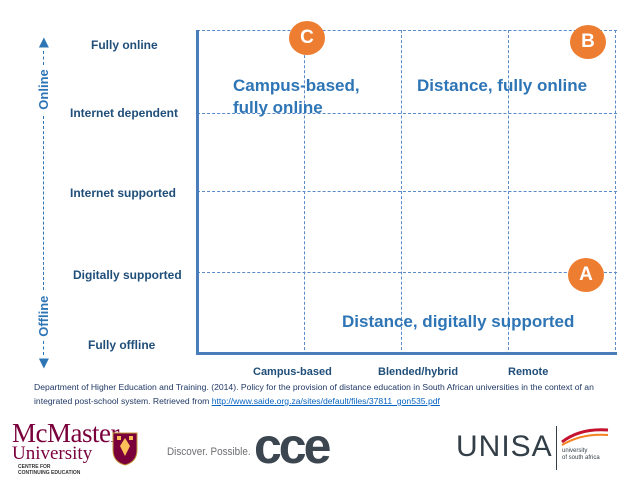 The width and height of the screenshot is (638, 485). Describe the element at coordinates (127, 275) in the screenshot. I see `y-label-digitally-supported: Digitally supported` at that location.